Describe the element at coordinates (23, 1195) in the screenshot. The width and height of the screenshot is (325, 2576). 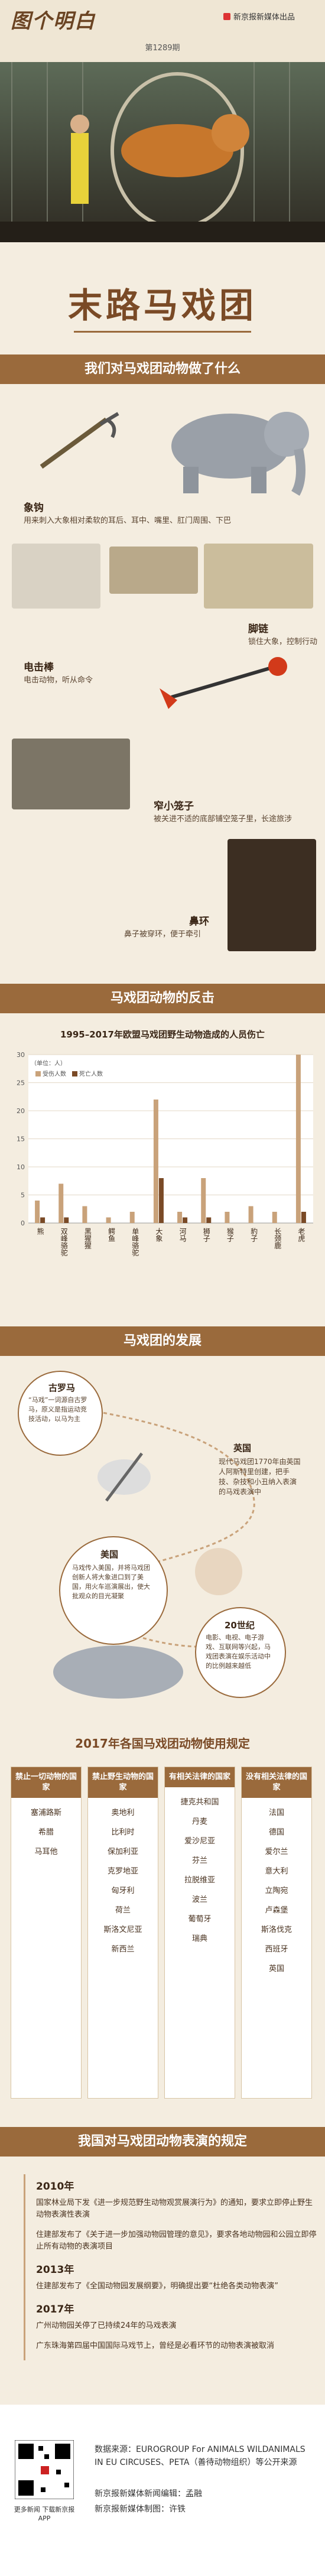
I see `y-tick-label: 5` at that location.